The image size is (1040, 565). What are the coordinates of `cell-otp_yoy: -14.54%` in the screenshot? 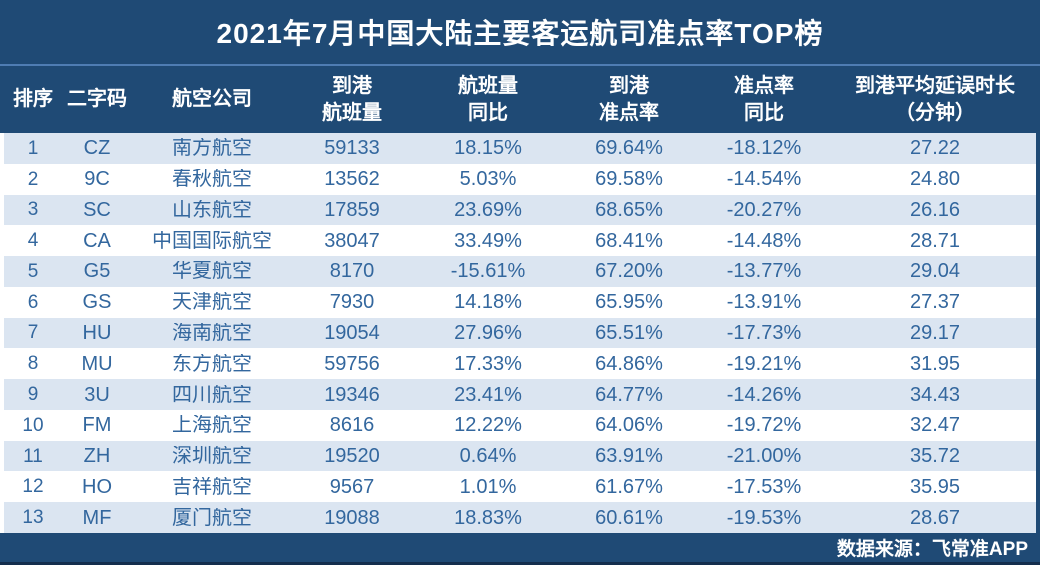 It's located at (764, 179).